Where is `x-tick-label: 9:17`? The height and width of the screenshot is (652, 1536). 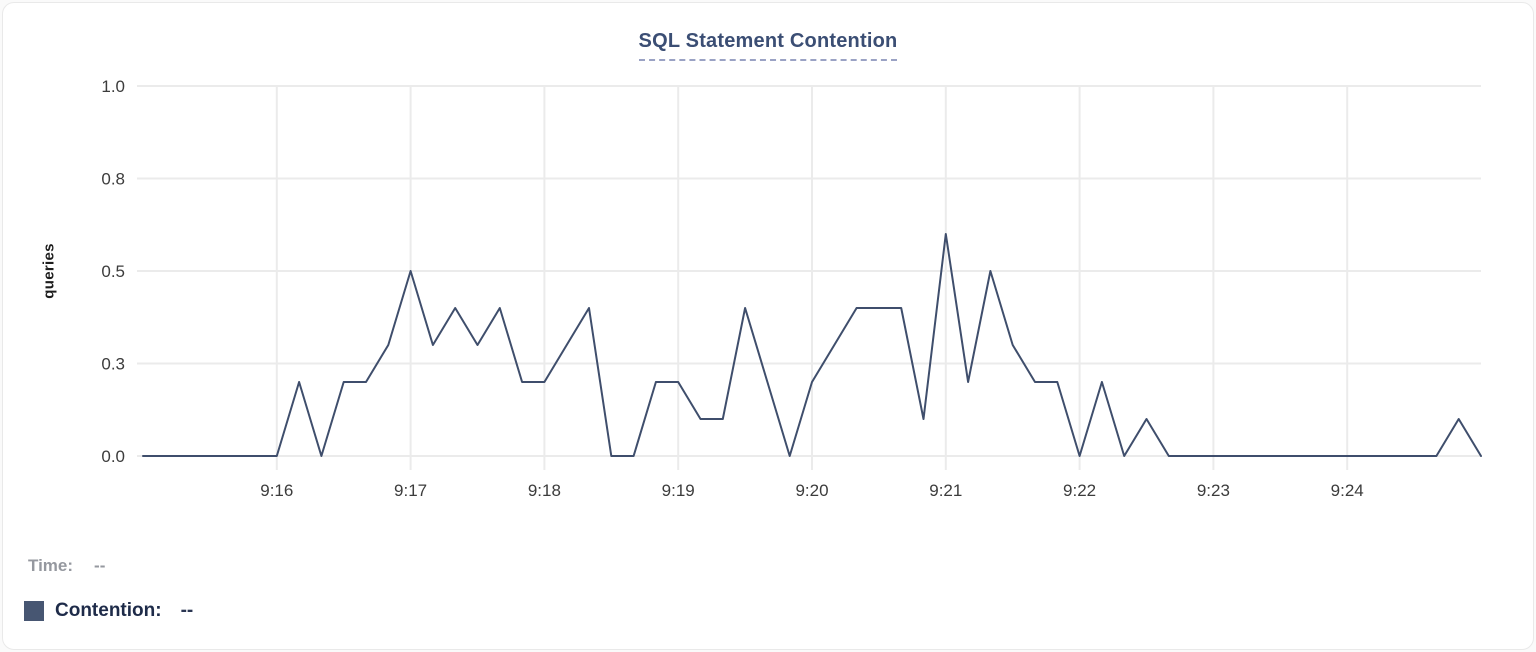 x-tick-label: 9:17 is located at coordinates (410, 490).